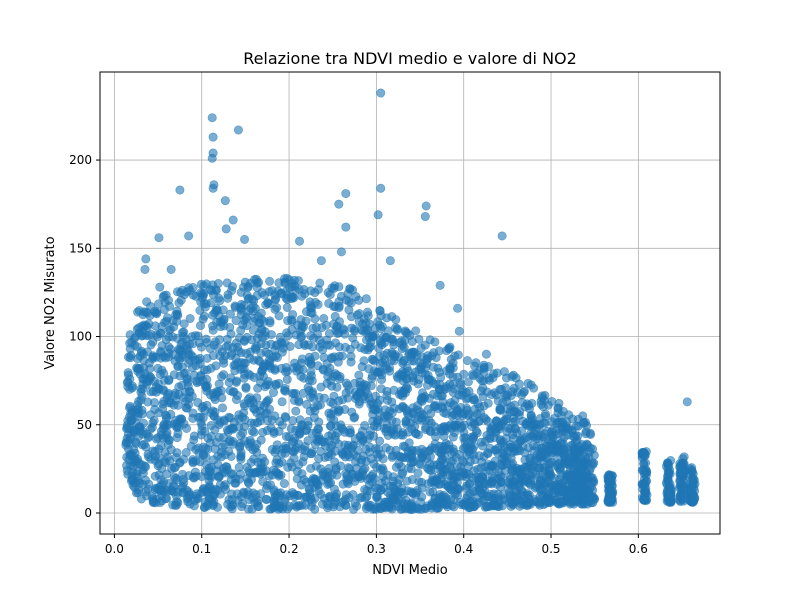  What do you see at coordinates (410, 58) in the screenshot?
I see `chart-title: Relazione tra NDVI medio e valore di NO2` at bounding box center [410, 58].